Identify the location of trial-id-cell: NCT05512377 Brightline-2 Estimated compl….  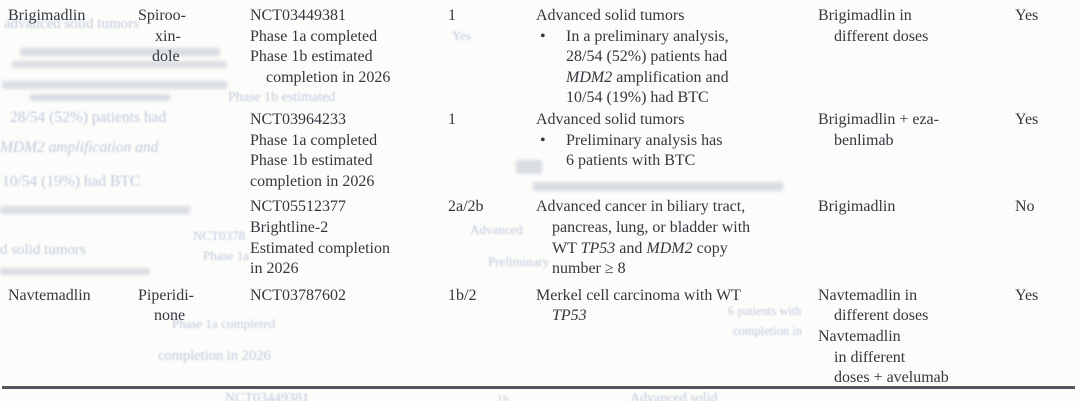
(349, 238).